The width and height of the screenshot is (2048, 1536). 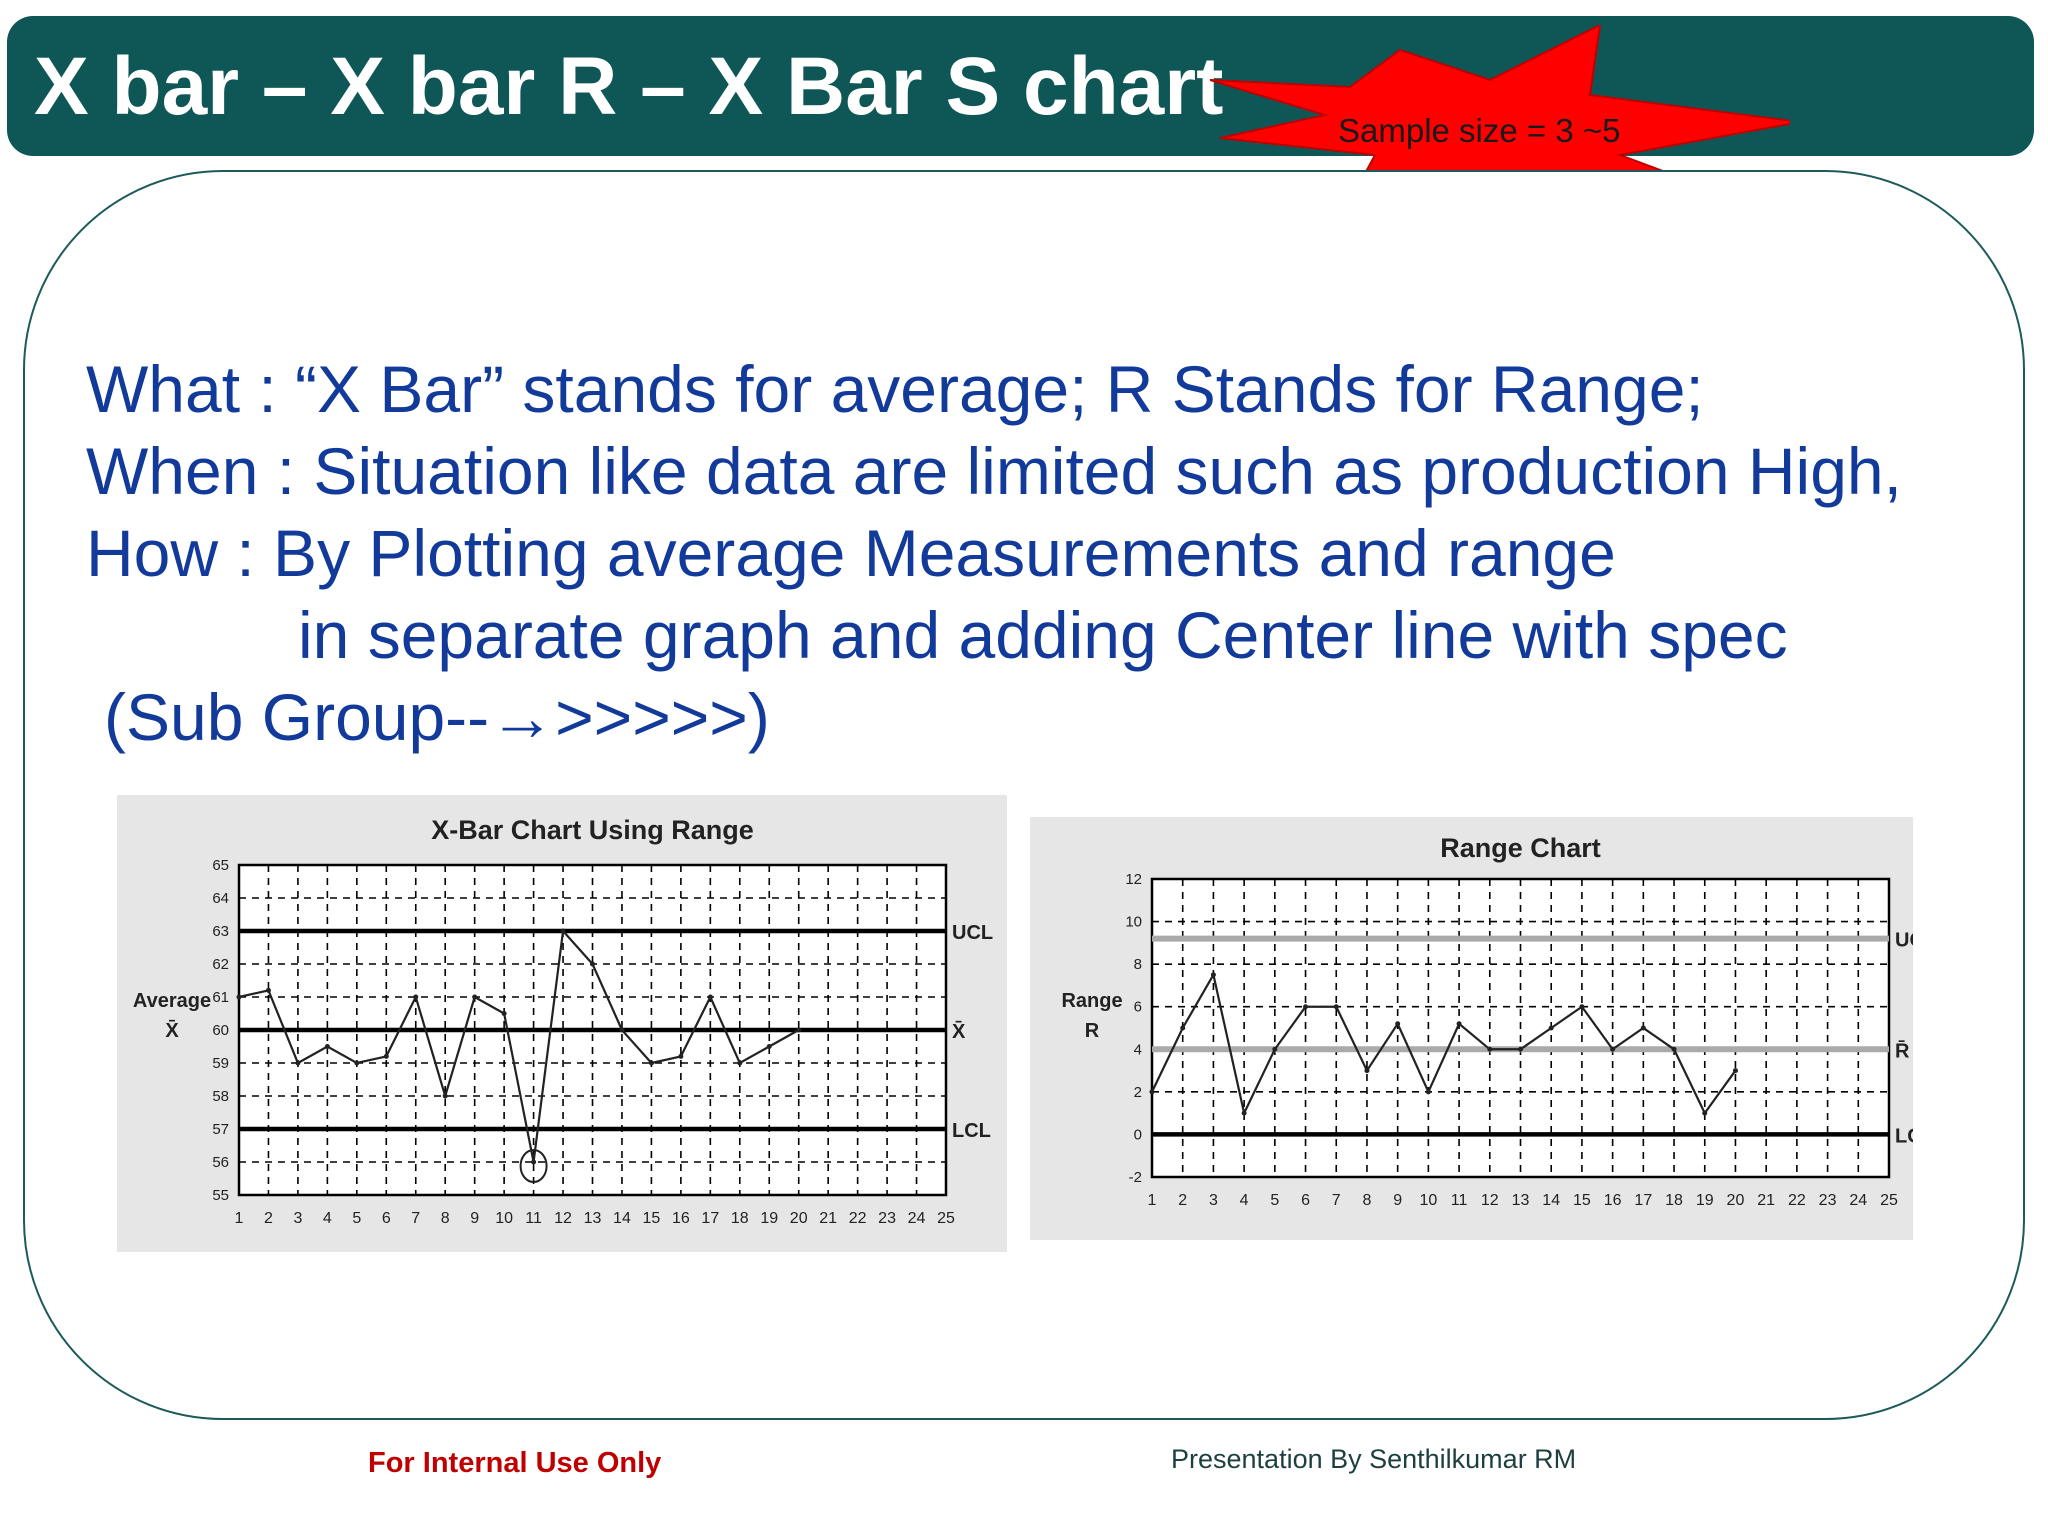 What do you see at coordinates (220, 1030) in the screenshot?
I see `y-tick-label: 60` at bounding box center [220, 1030].